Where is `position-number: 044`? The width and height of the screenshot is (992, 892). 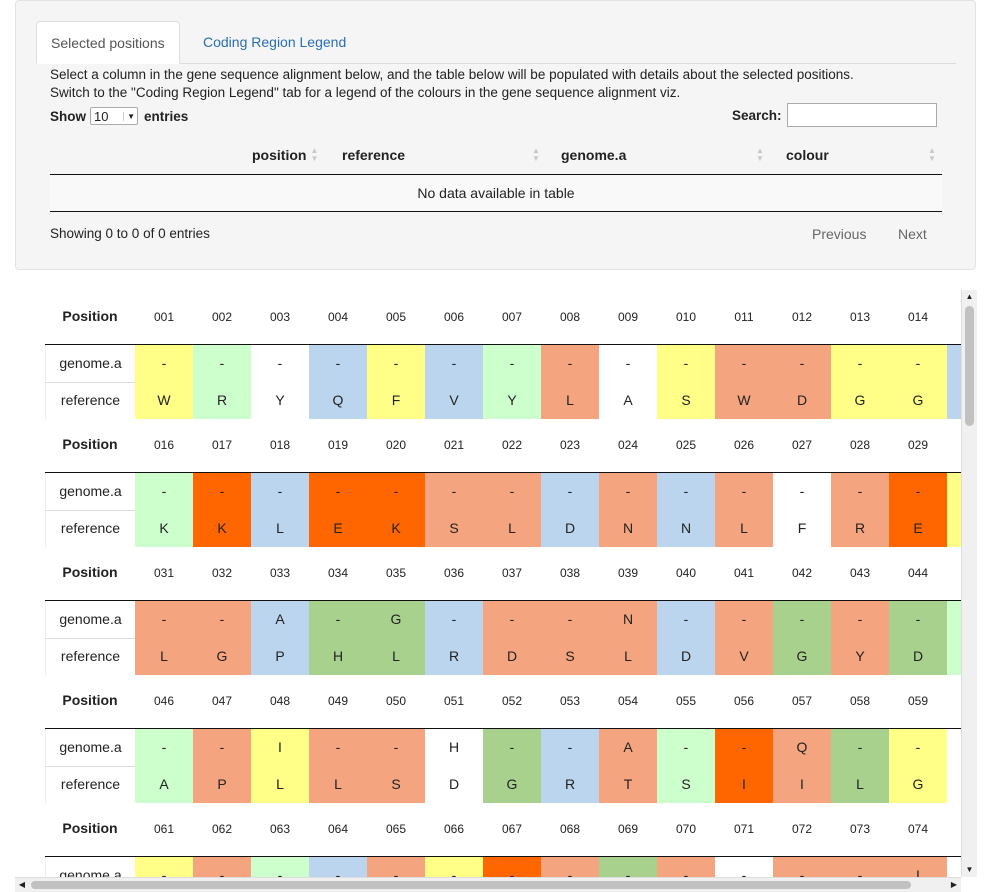 position-number: 044 is located at coordinates (918, 573).